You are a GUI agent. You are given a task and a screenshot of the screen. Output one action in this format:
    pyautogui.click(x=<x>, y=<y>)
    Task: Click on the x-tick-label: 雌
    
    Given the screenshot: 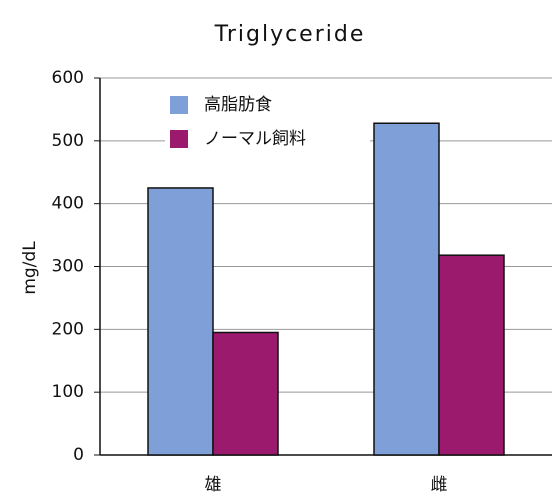 What is the action you would take?
    pyautogui.click(x=439, y=485)
    